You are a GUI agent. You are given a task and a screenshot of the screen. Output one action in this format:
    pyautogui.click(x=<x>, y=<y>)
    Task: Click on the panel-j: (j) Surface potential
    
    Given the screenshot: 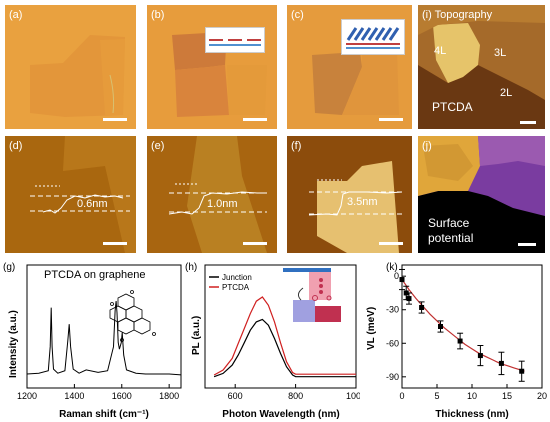 What is the action you would take?
    pyautogui.click(x=481, y=194)
    